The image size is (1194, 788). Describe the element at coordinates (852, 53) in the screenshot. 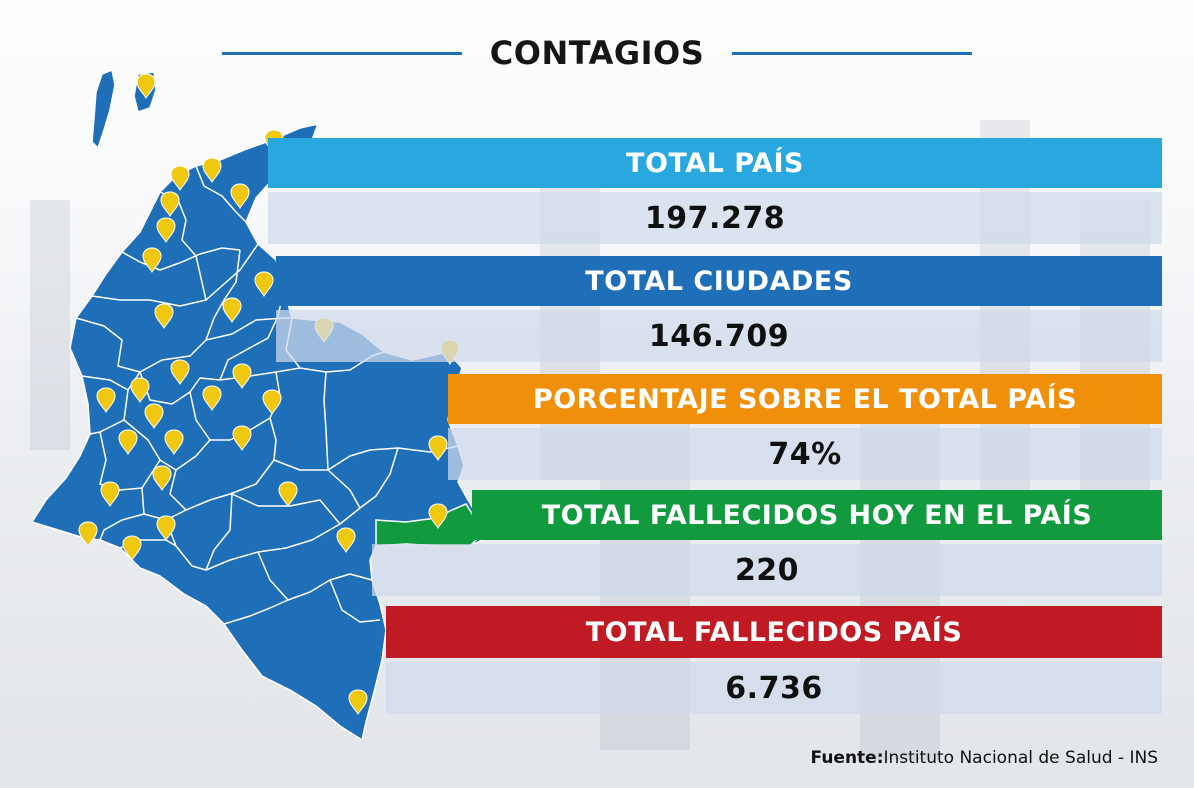

I see `title-line-right` at that location.